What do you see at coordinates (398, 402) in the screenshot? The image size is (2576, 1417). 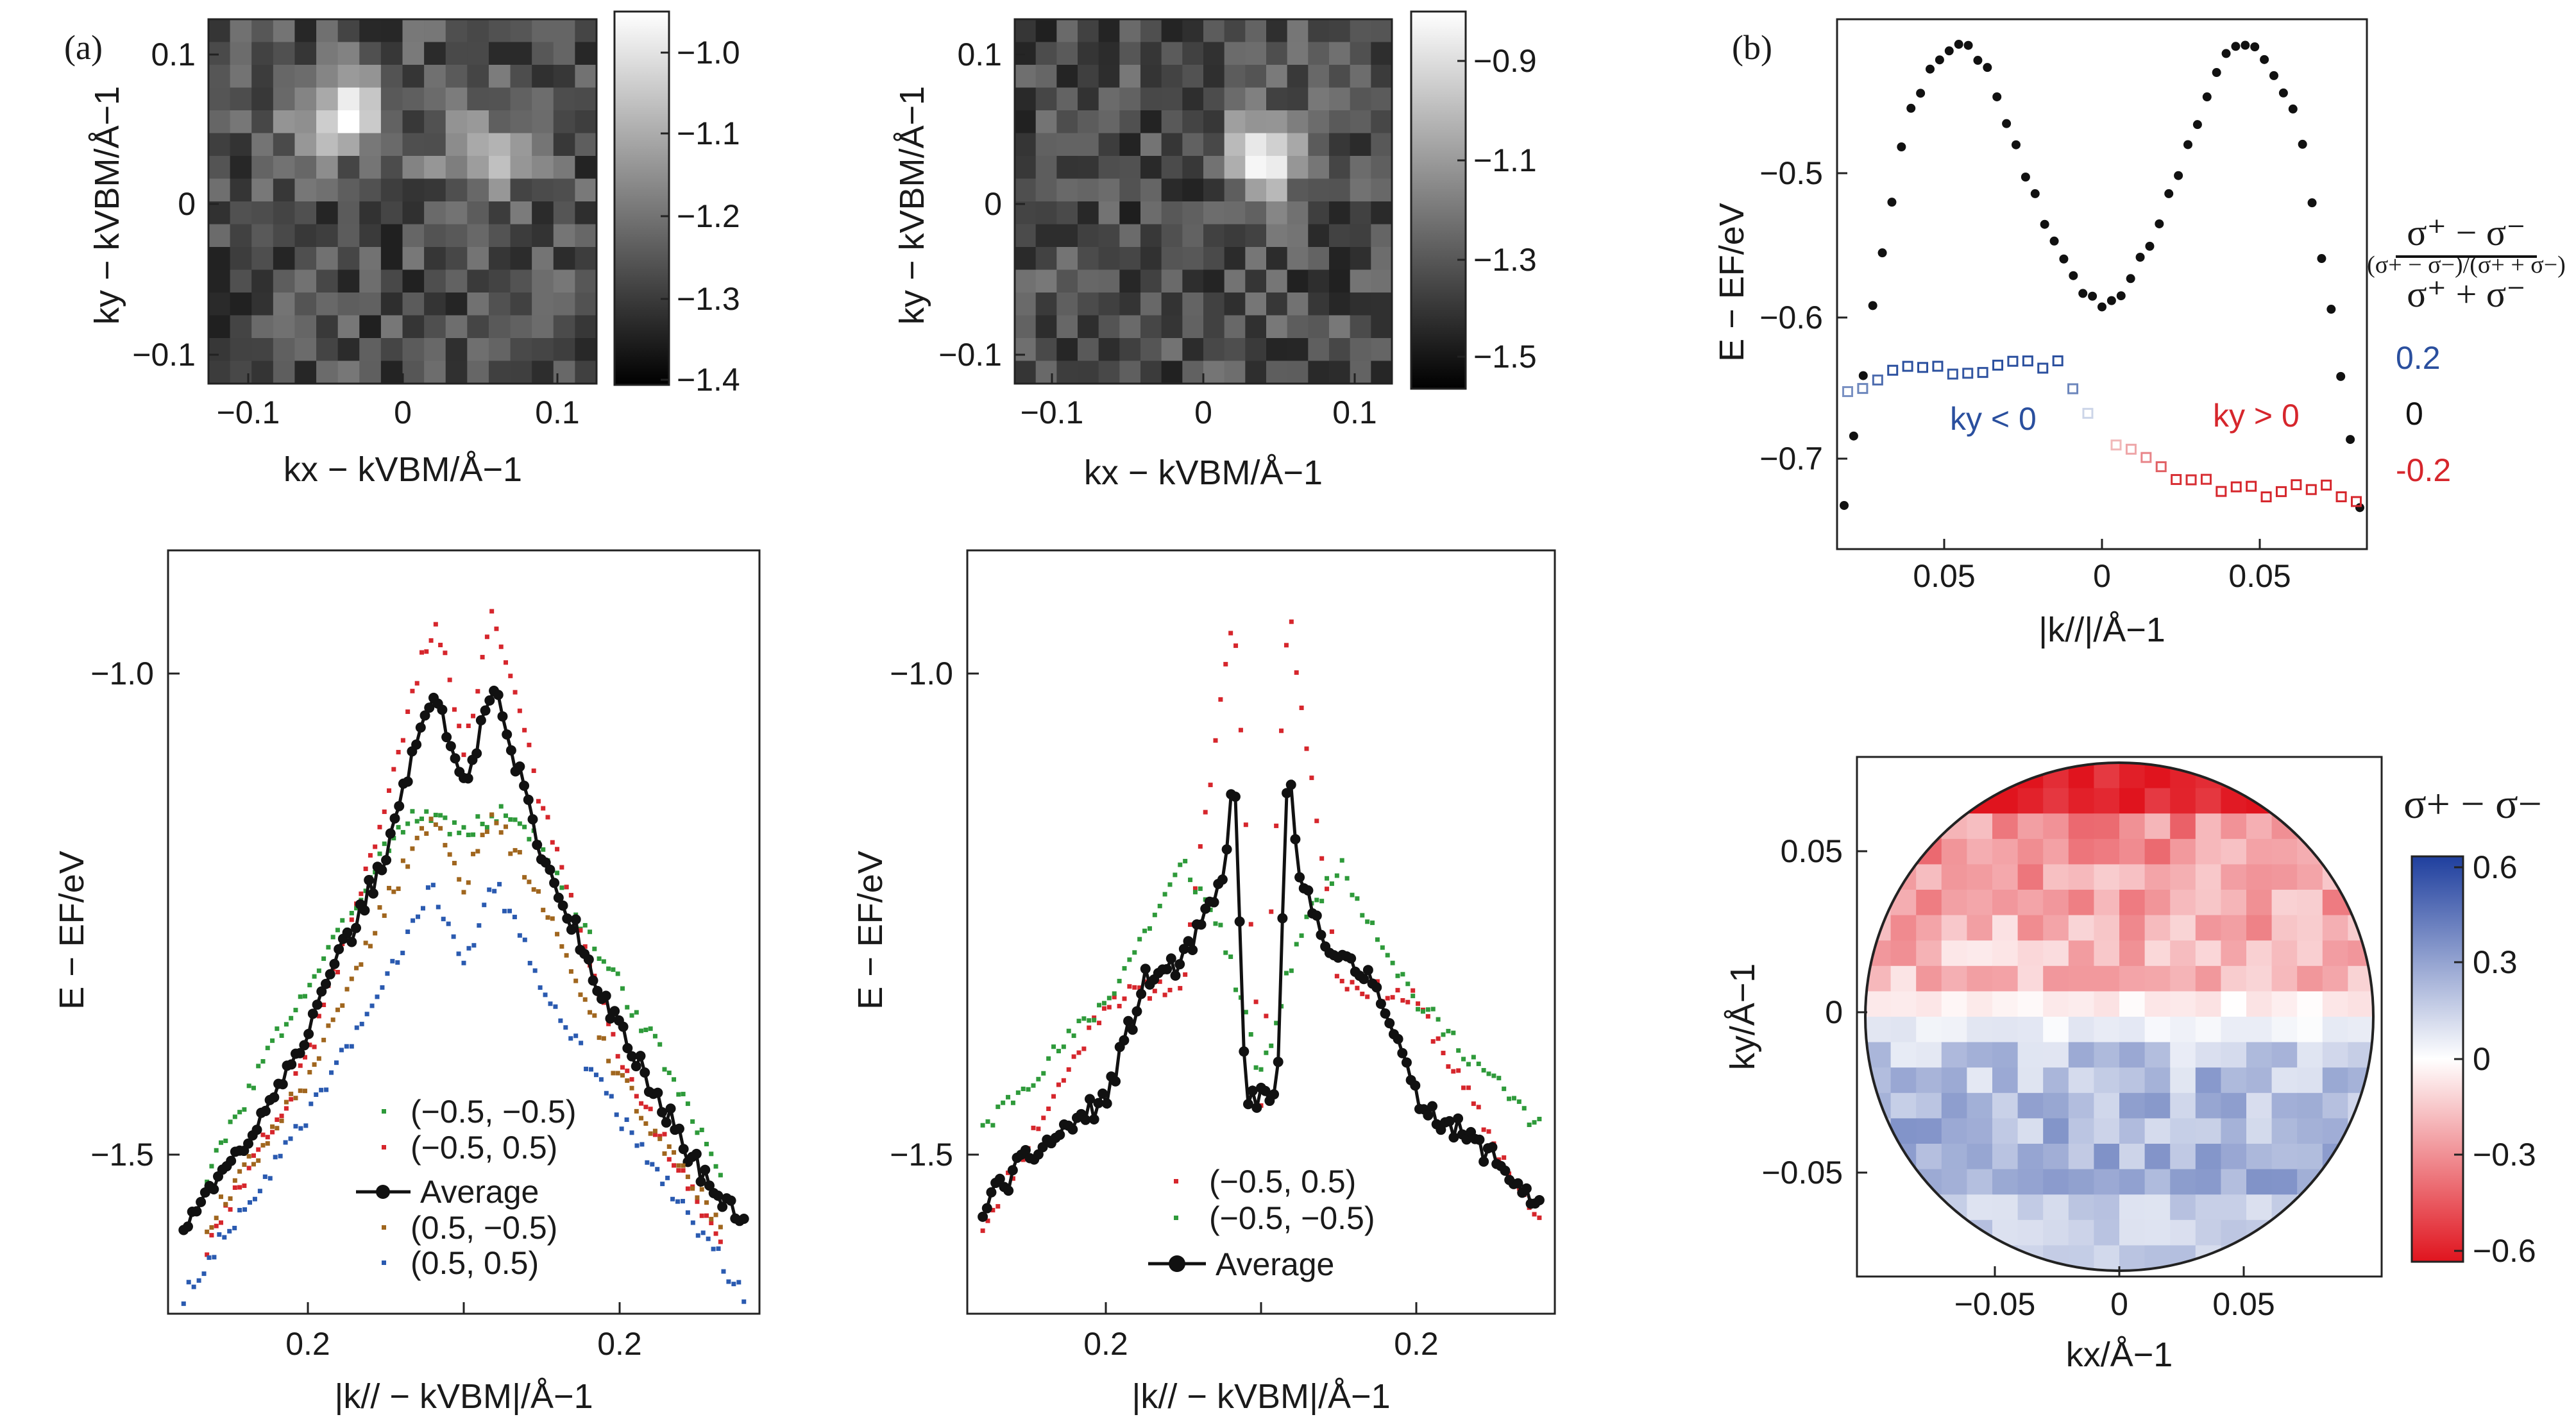 I see `a1-xticks: −0.1 0 0.1` at bounding box center [398, 402].